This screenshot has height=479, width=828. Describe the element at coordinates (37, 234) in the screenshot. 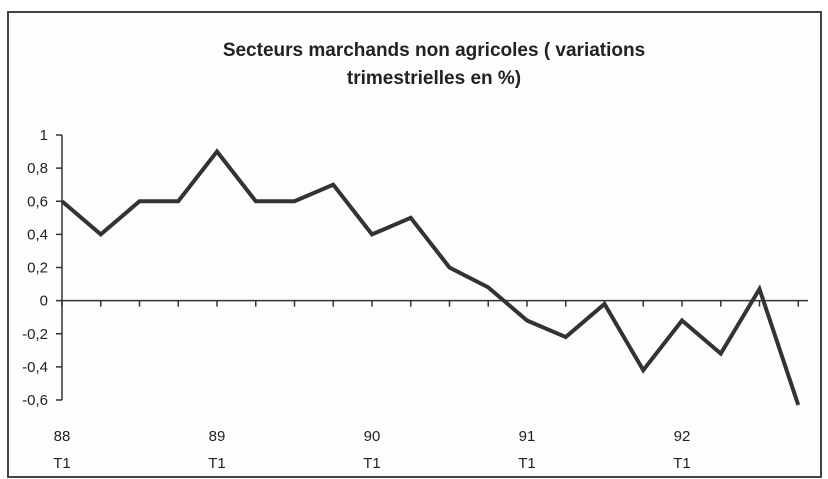

I see `y-tick-label: 0,4` at that location.